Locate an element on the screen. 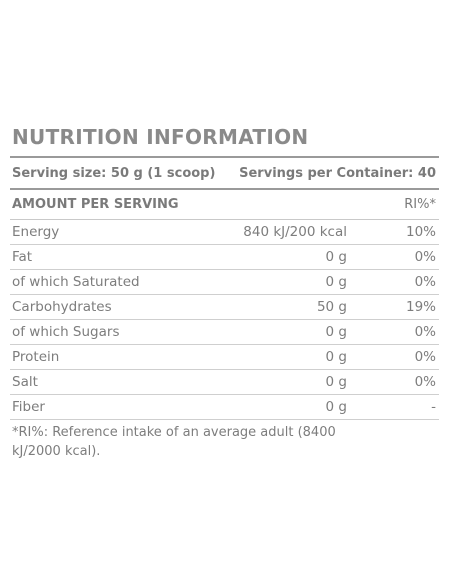 This screenshot has height=584, width=452. table-header: AMOUNT PER SERVING RI%* is located at coordinates (224, 204).